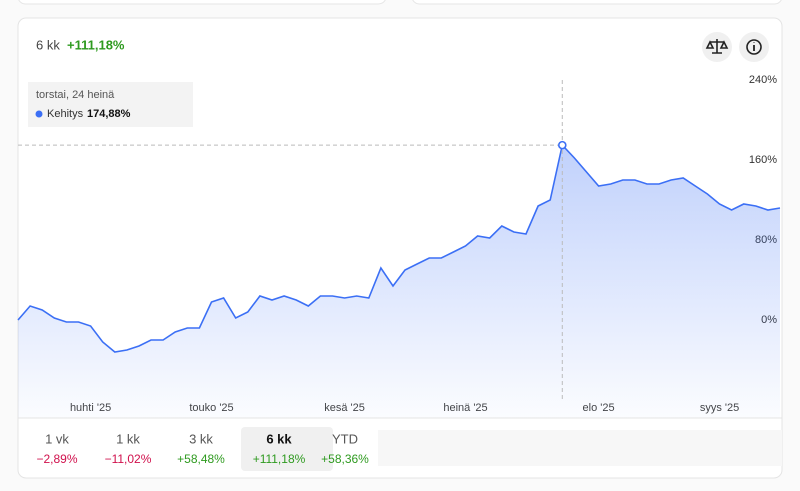 The image size is (800, 491). What do you see at coordinates (345, 438) in the screenshot?
I see `tab-label: YTD` at bounding box center [345, 438].